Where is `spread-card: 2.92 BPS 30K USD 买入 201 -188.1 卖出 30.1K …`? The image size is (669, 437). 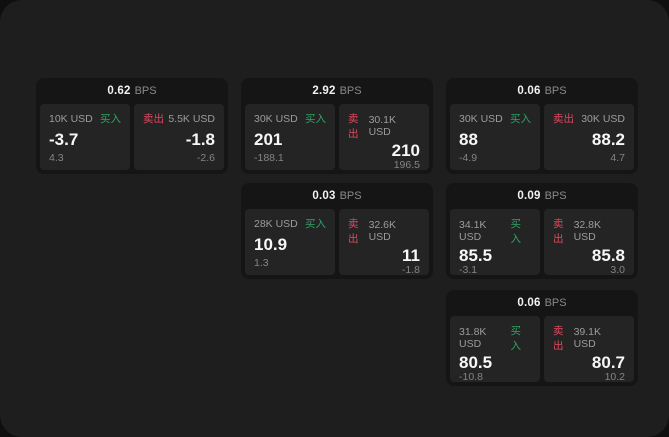
spread-card: 2.92 BPS 30K USD 买入 201 -188.1 卖出 30.1K … is located at coordinates (337, 126).